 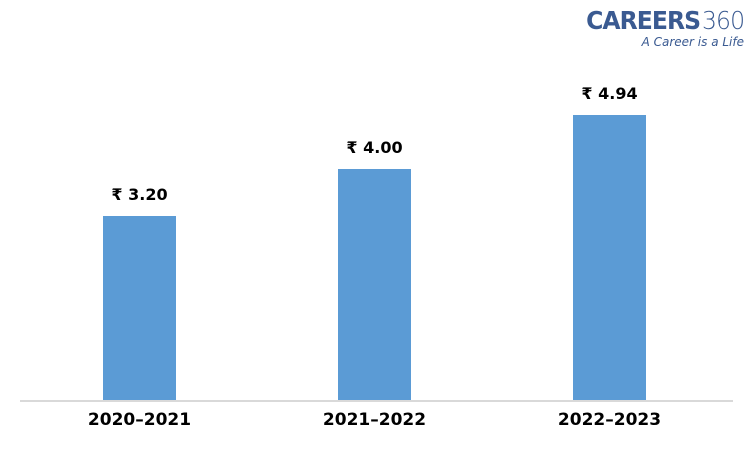 What do you see at coordinates (609, 420) in the screenshot?
I see `x-axis-label: 2022–2023` at bounding box center [609, 420].